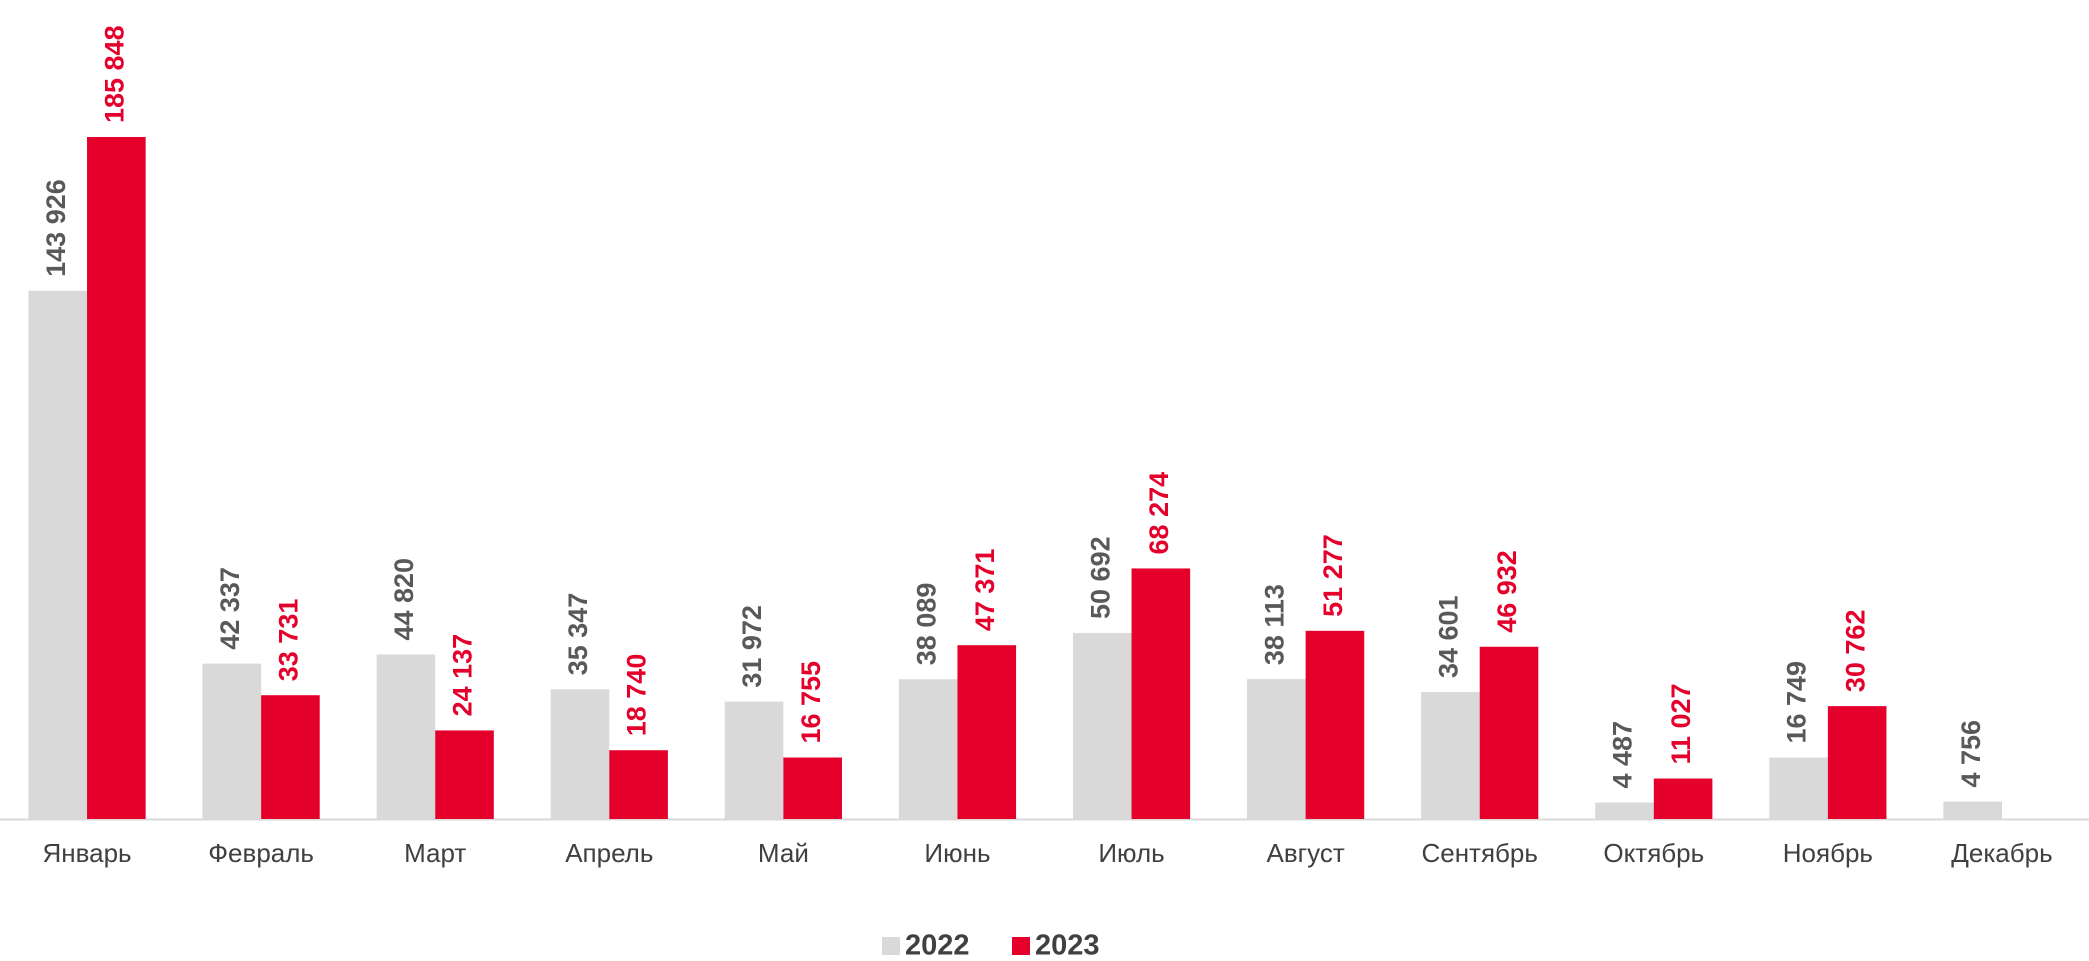  What do you see at coordinates (1274, 624) in the screenshot?
I see `value-label: 38 113` at bounding box center [1274, 624].